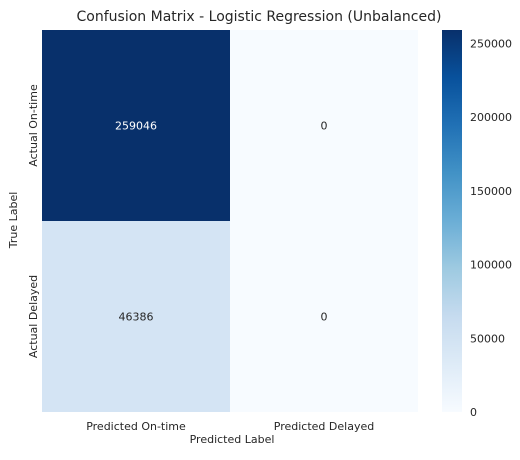 The width and height of the screenshot is (520, 460). What do you see at coordinates (452, 221) in the screenshot?
I see `colorbar` at bounding box center [452, 221].